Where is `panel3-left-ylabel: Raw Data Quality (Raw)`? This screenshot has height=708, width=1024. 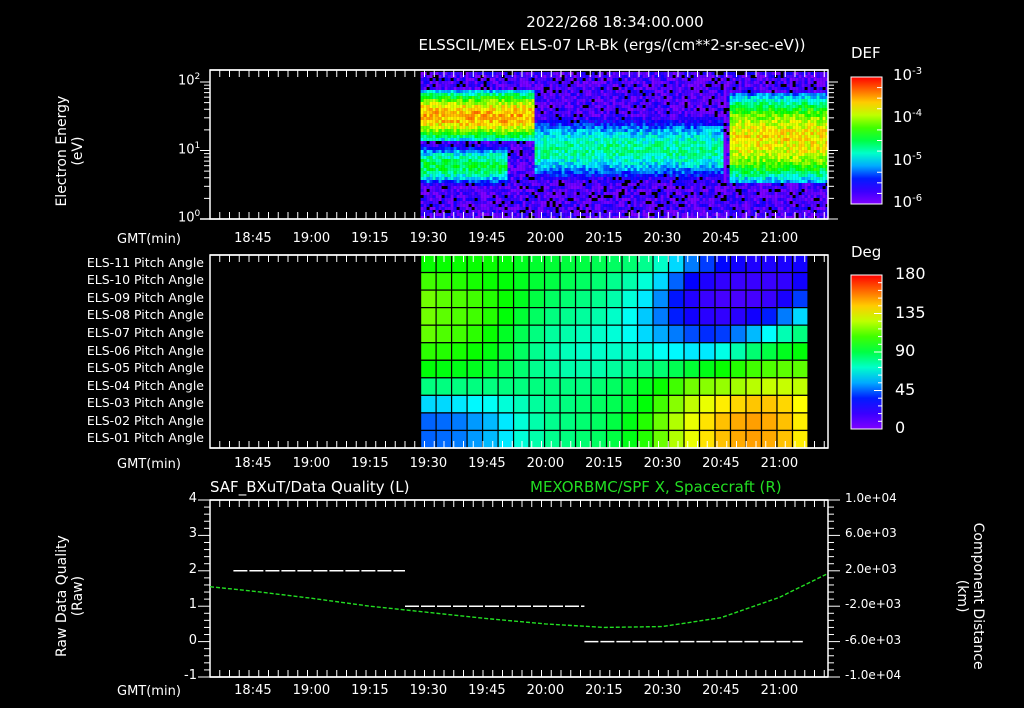
panel3-left-ylabel: Raw Data Quality (Raw) is located at coordinates (70, 596).